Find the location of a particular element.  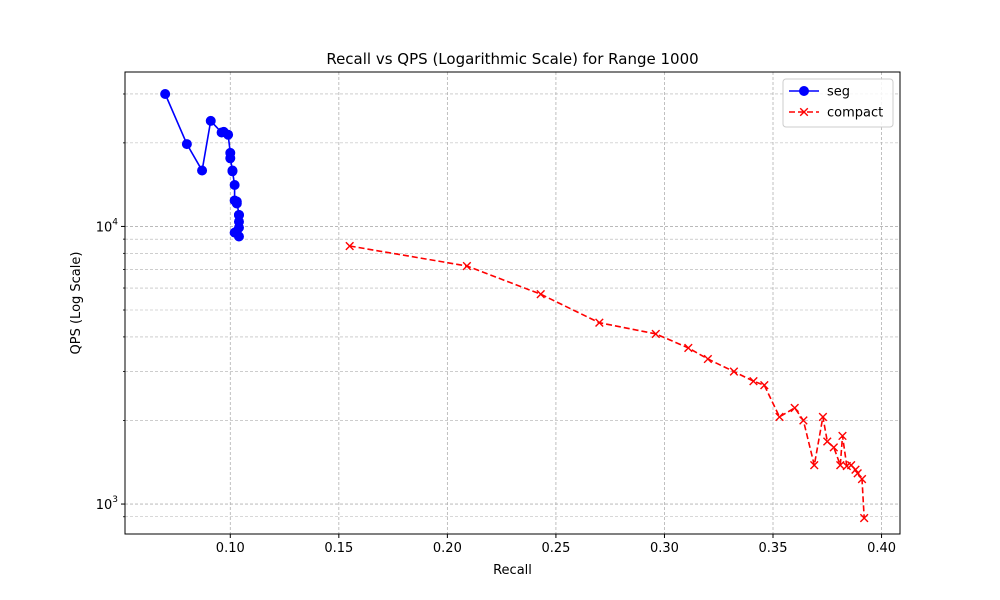

legend-entry-seg: seg is located at coordinates (819, 92).